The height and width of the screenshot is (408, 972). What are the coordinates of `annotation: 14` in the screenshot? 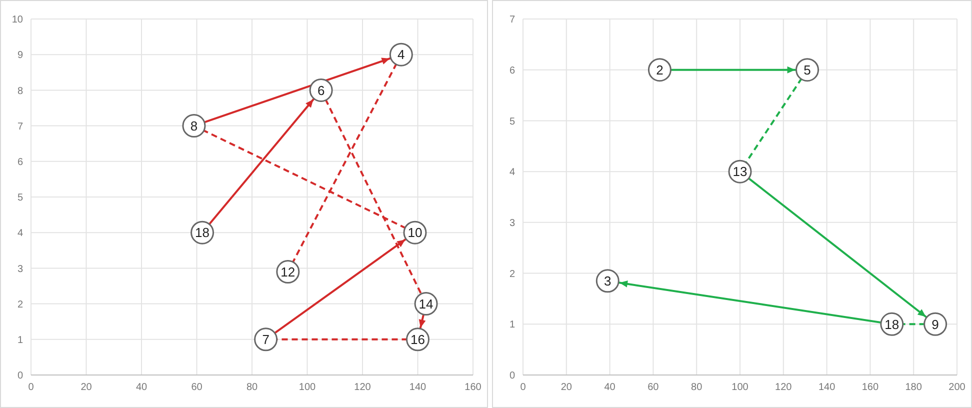 It's located at (426, 304).